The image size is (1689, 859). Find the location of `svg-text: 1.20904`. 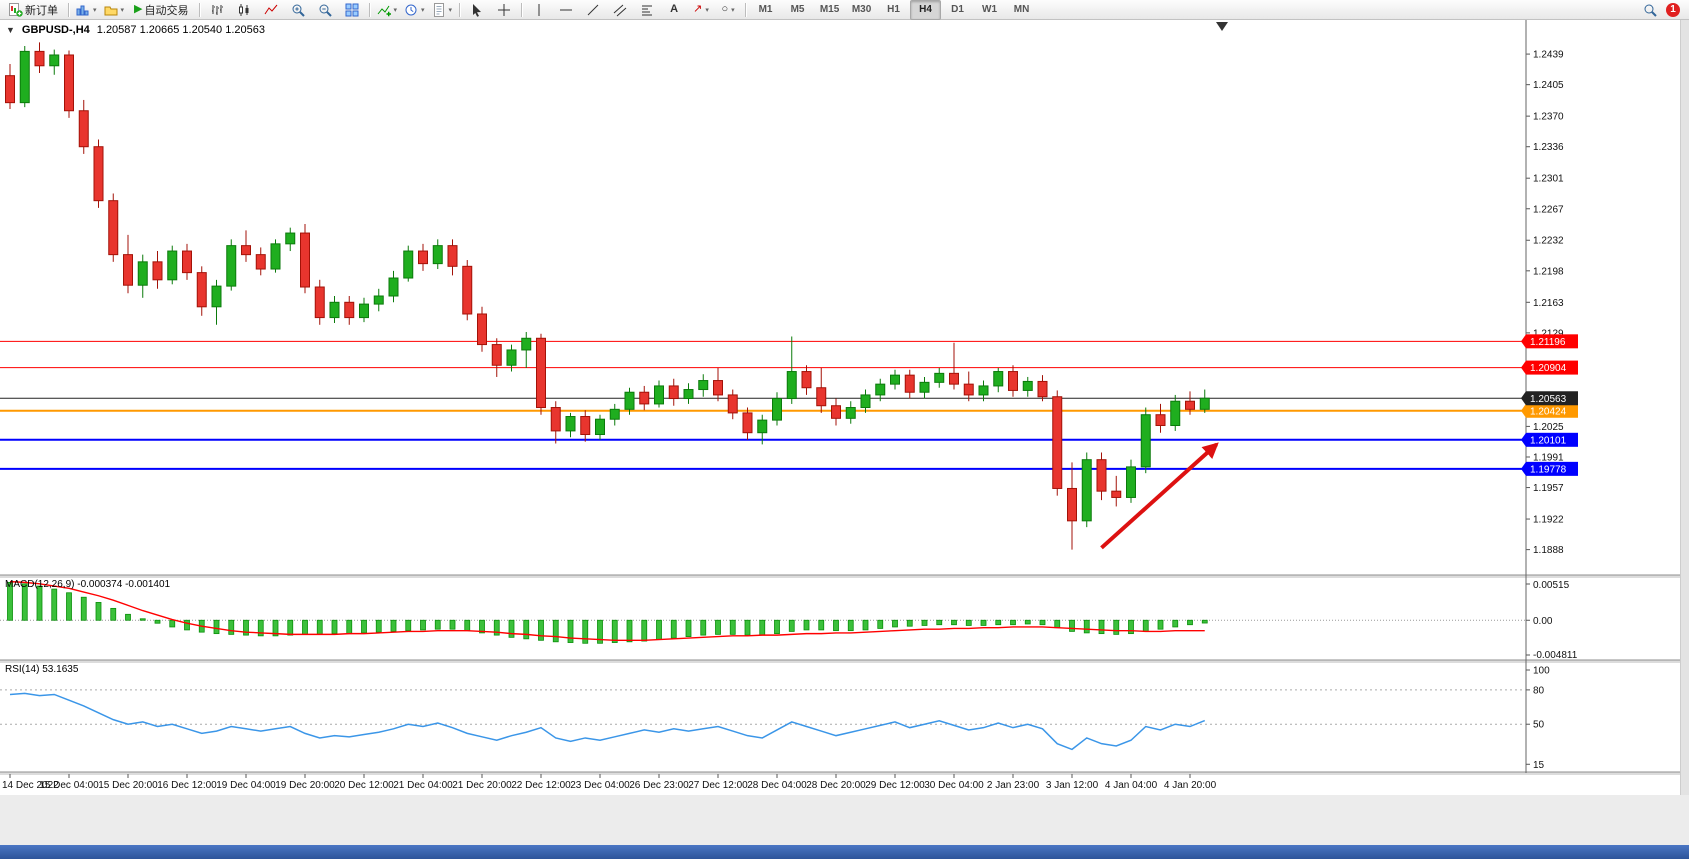

svg-text: 1.20904 is located at coordinates (1548, 368).